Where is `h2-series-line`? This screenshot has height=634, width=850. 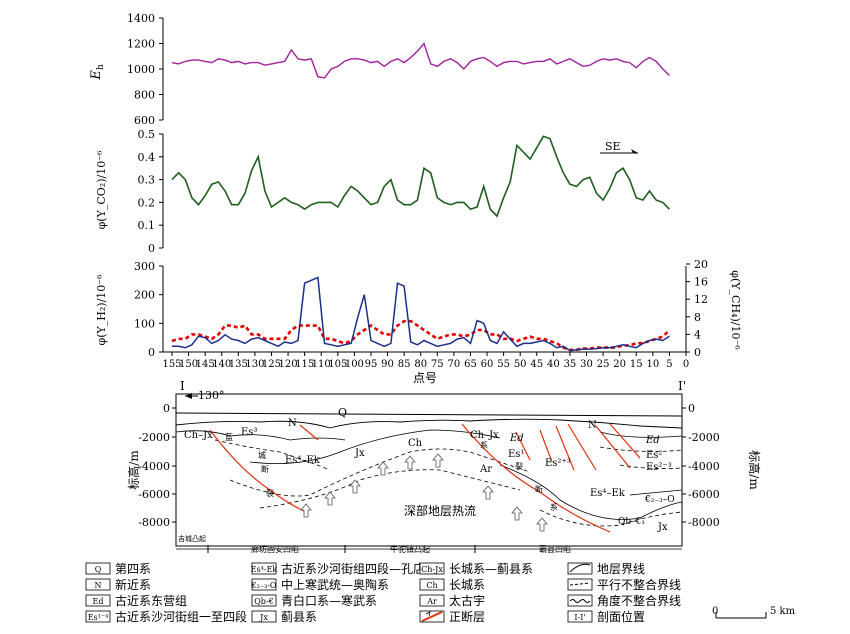
h2-series-line is located at coordinates (421, 314).